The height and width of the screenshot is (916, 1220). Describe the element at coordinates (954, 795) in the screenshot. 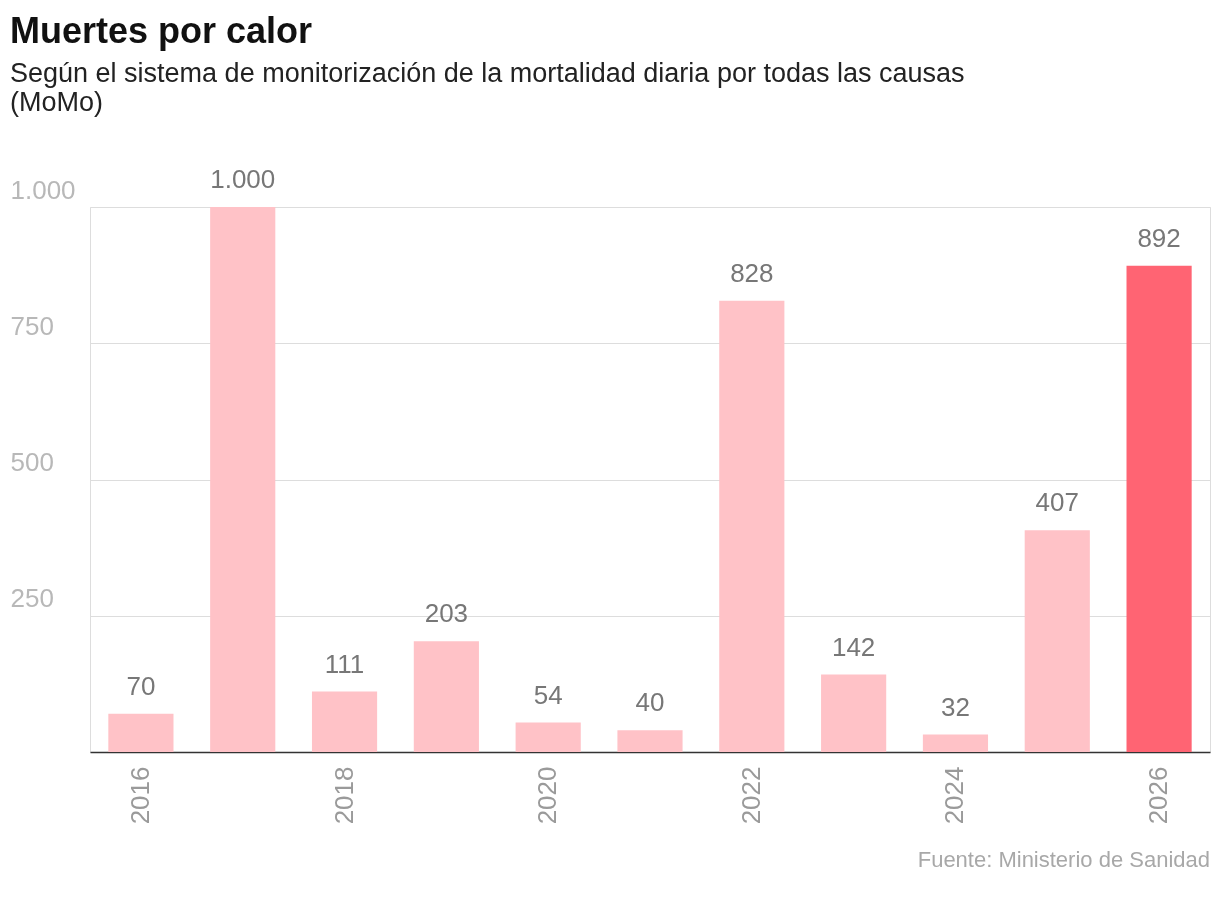

I see `x-tick-label: 2024` at that location.